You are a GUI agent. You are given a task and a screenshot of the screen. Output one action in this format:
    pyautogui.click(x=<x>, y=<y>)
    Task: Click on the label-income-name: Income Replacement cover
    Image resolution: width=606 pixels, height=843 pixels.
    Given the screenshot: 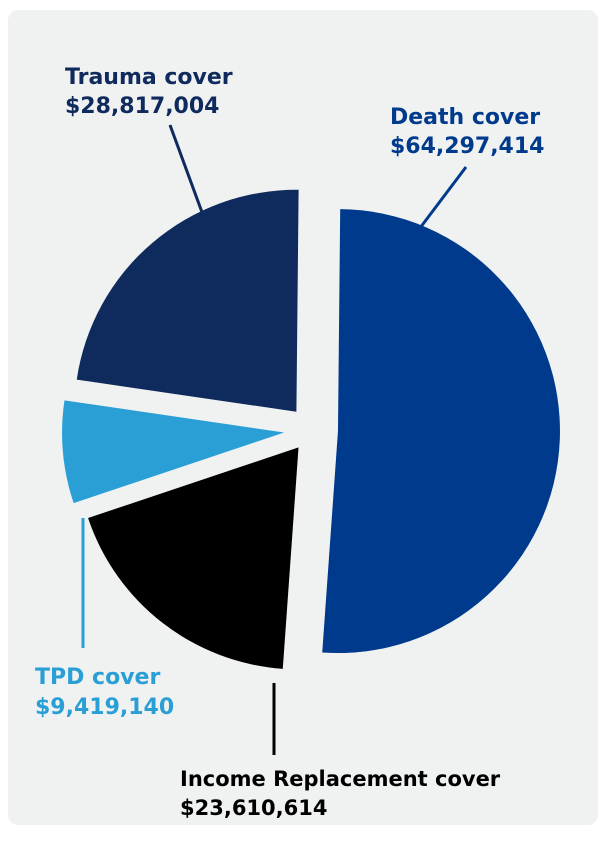 What is the action you would take?
    pyautogui.click(x=340, y=779)
    